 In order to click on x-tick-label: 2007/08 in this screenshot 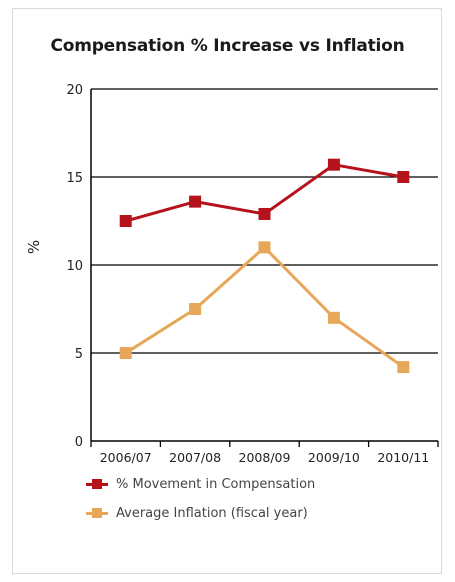, I will do `click(195, 457)`.